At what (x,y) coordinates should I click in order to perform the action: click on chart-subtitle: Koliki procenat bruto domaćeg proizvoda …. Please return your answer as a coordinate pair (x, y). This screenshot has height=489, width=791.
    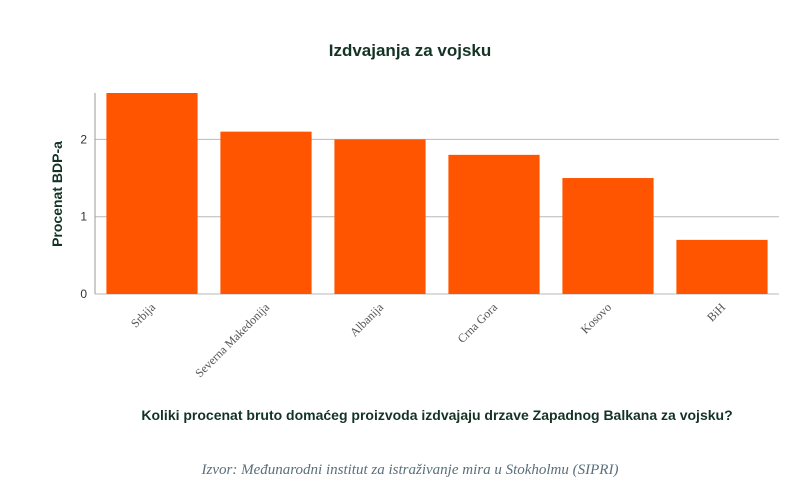
    Looking at the image, I should click on (436, 415).